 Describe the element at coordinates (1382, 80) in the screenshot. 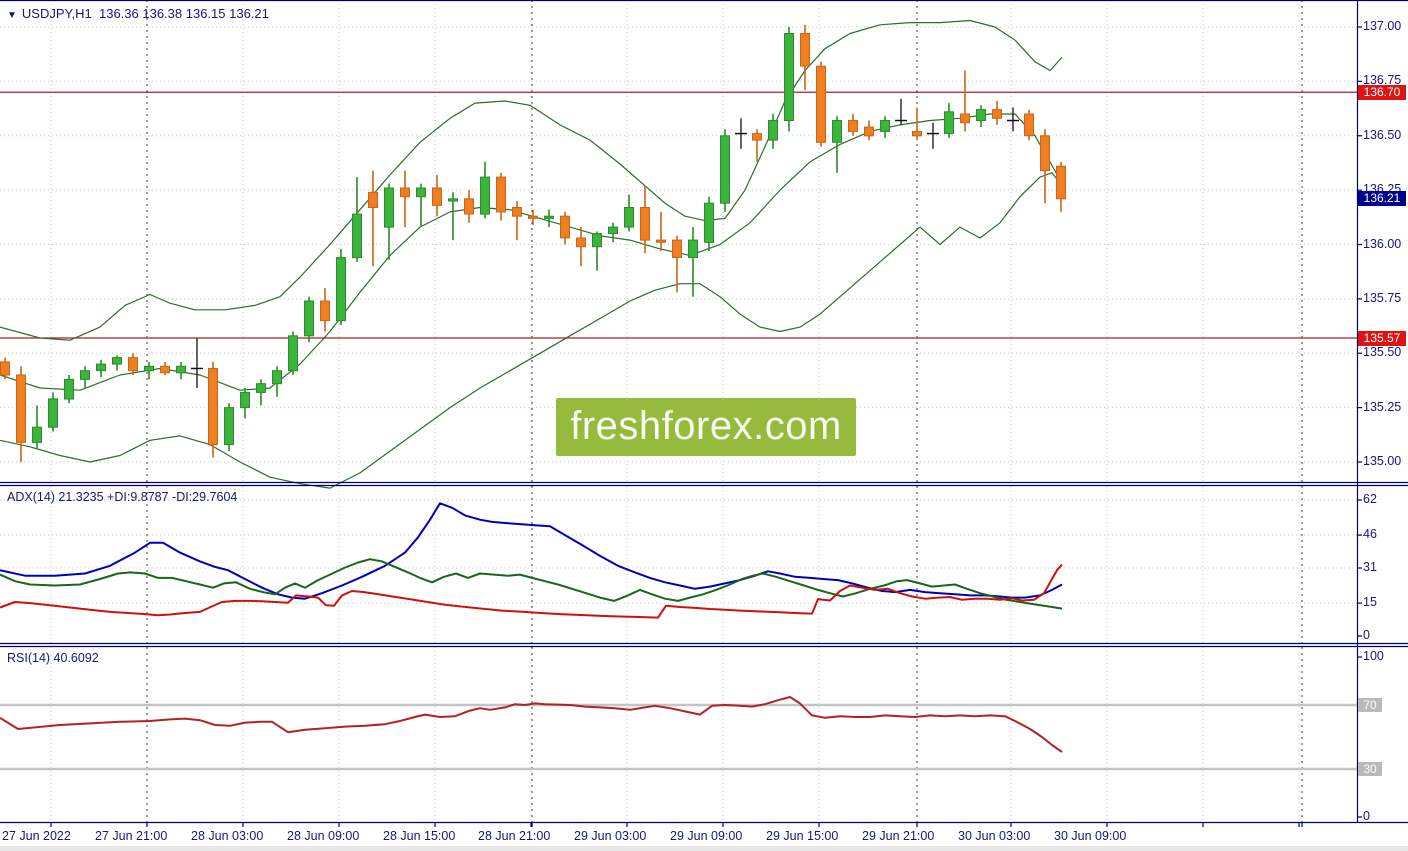

I see `price-axis-label: 136.75` at that location.